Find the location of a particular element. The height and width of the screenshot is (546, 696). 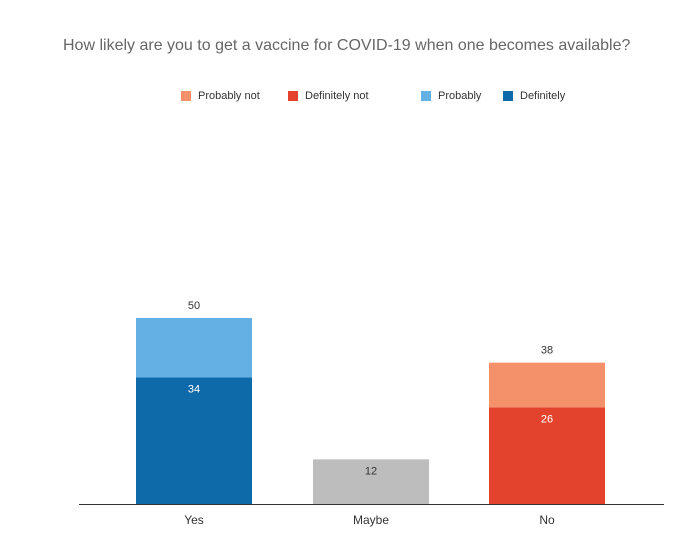

legend-swatch-definitely is located at coordinates (508, 96).